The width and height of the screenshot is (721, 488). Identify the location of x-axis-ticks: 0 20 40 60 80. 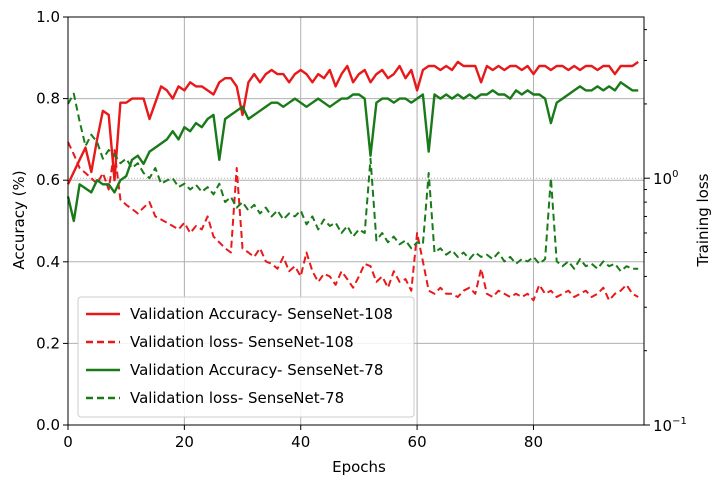
(303, 438).